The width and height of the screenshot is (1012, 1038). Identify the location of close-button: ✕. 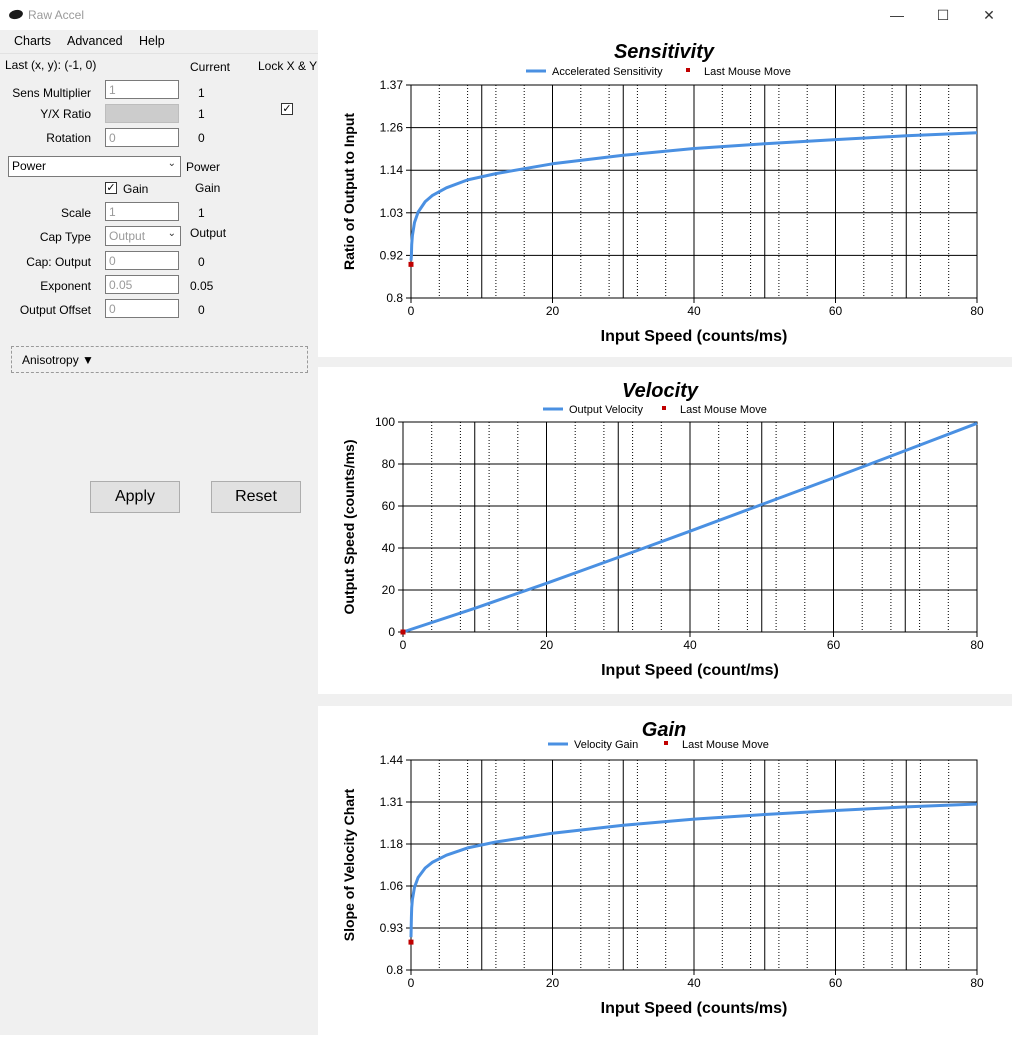
(989, 14).